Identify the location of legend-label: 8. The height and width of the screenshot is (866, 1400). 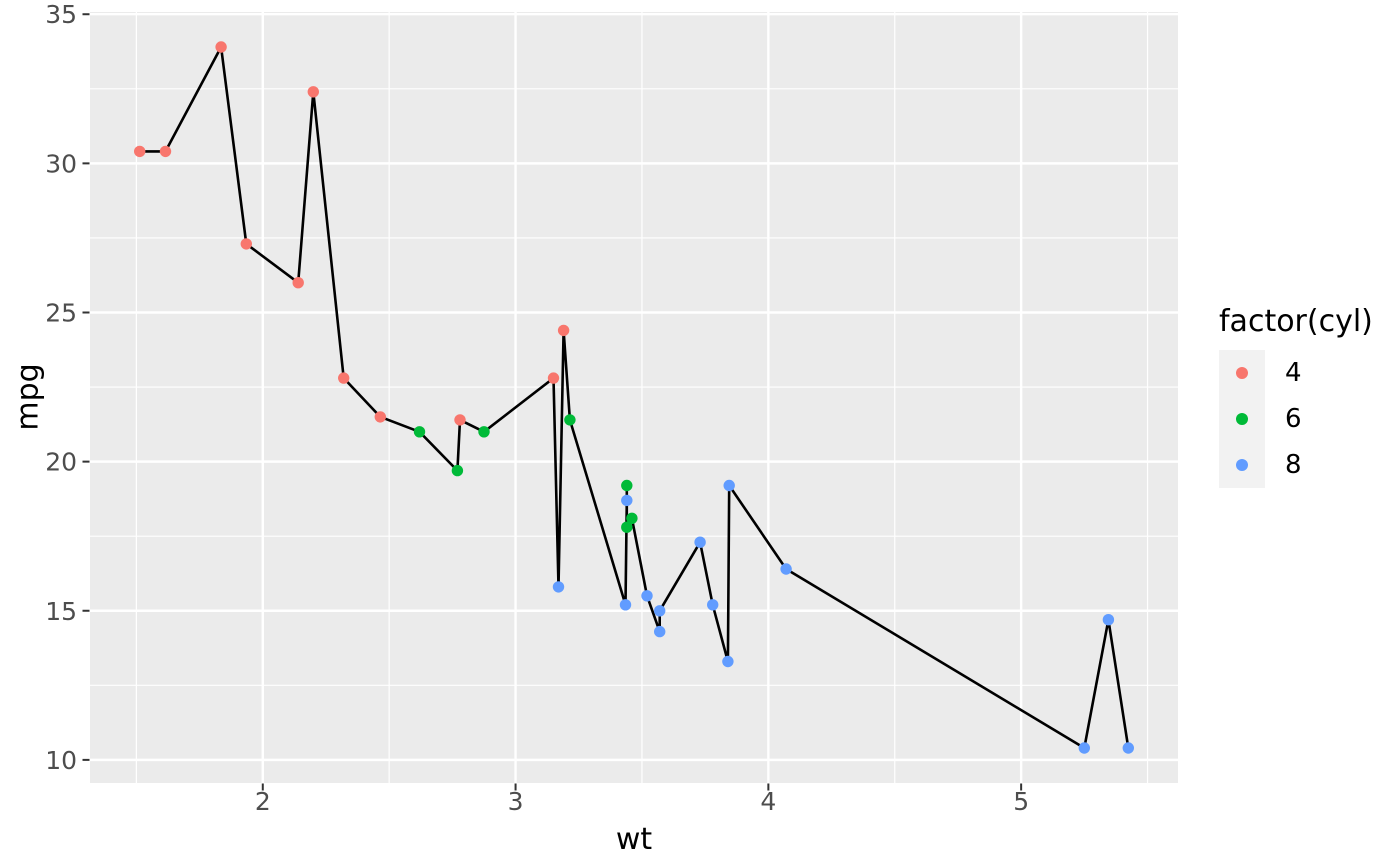
(1293, 465).